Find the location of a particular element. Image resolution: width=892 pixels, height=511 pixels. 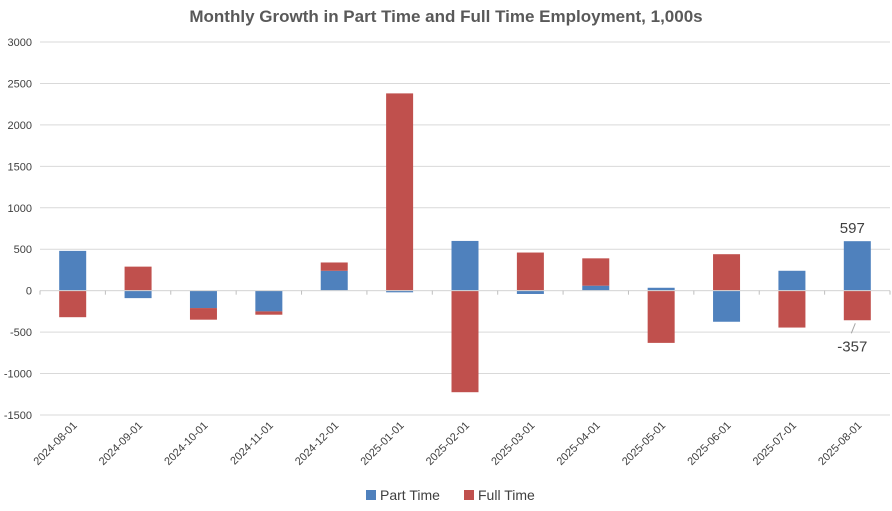

y-axis: 3000 2500 2000 1500 1000 500 0 -500 -1000 -1500 is located at coordinates (18, 229).